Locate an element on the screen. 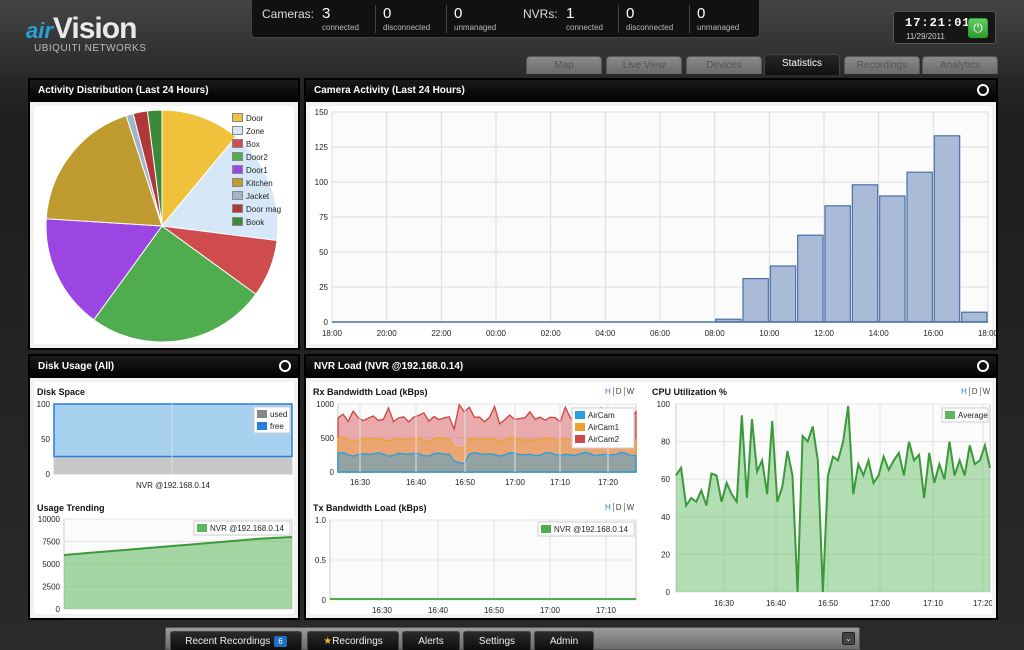 This screenshot has height=650, width=1024. legend-item: Door2 is located at coordinates (256, 157).